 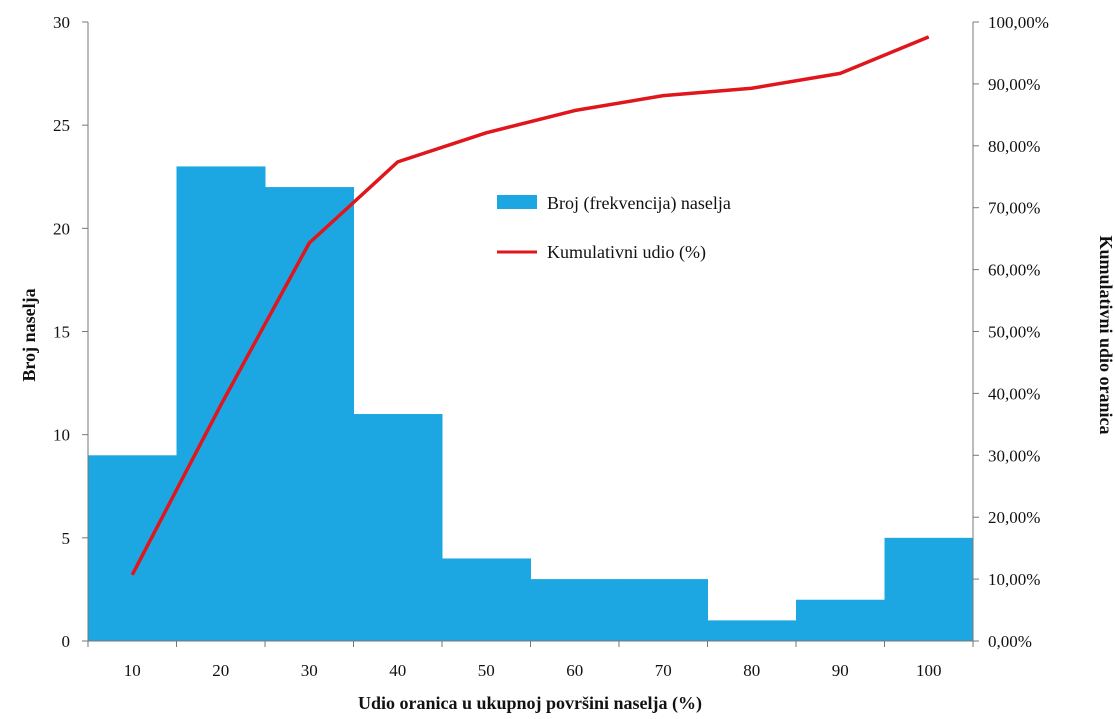 What do you see at coordinates (486, 670) in the screenshot?
I see `x-tick-label-50: 50` at bounding box center [486, 670].